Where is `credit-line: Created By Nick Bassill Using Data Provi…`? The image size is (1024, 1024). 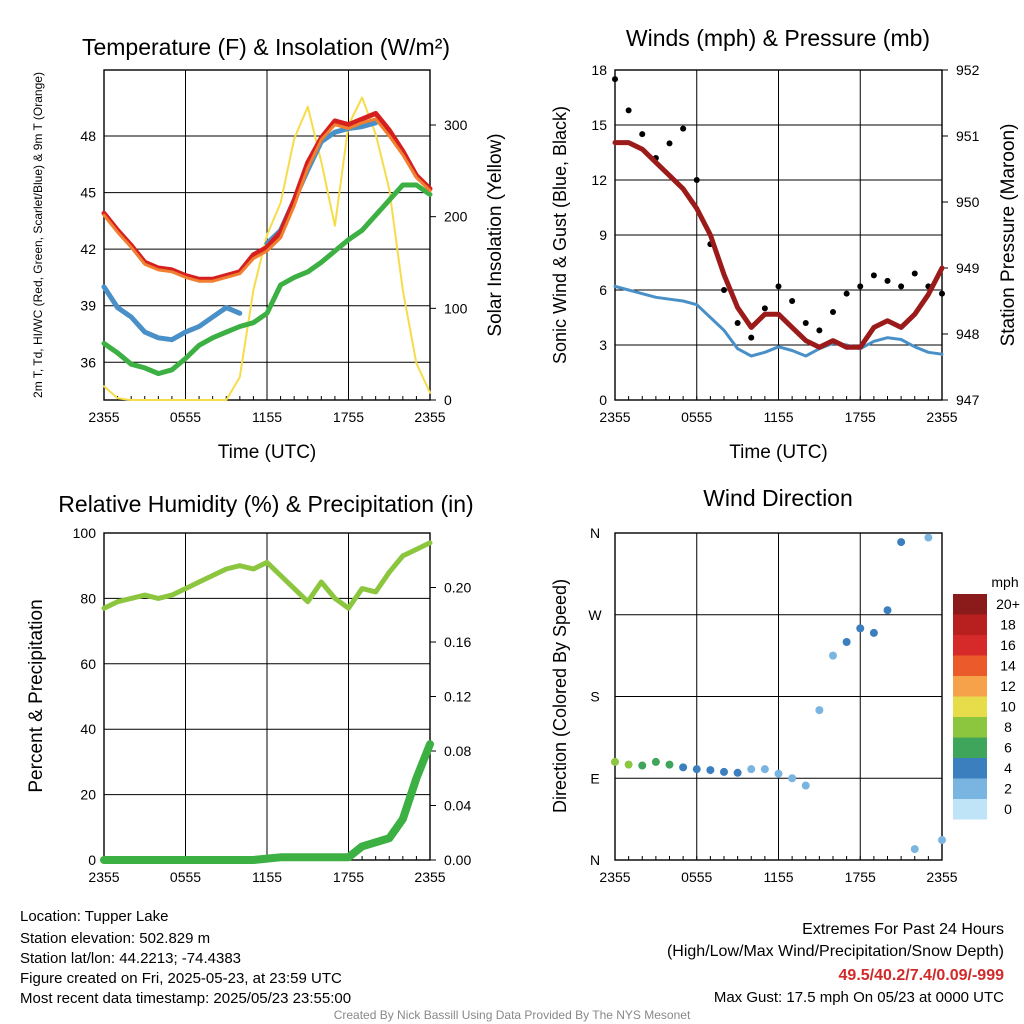 credit-line: Created By Nick Bassill Using Data Provi… is located at coordinates (512, 1015).